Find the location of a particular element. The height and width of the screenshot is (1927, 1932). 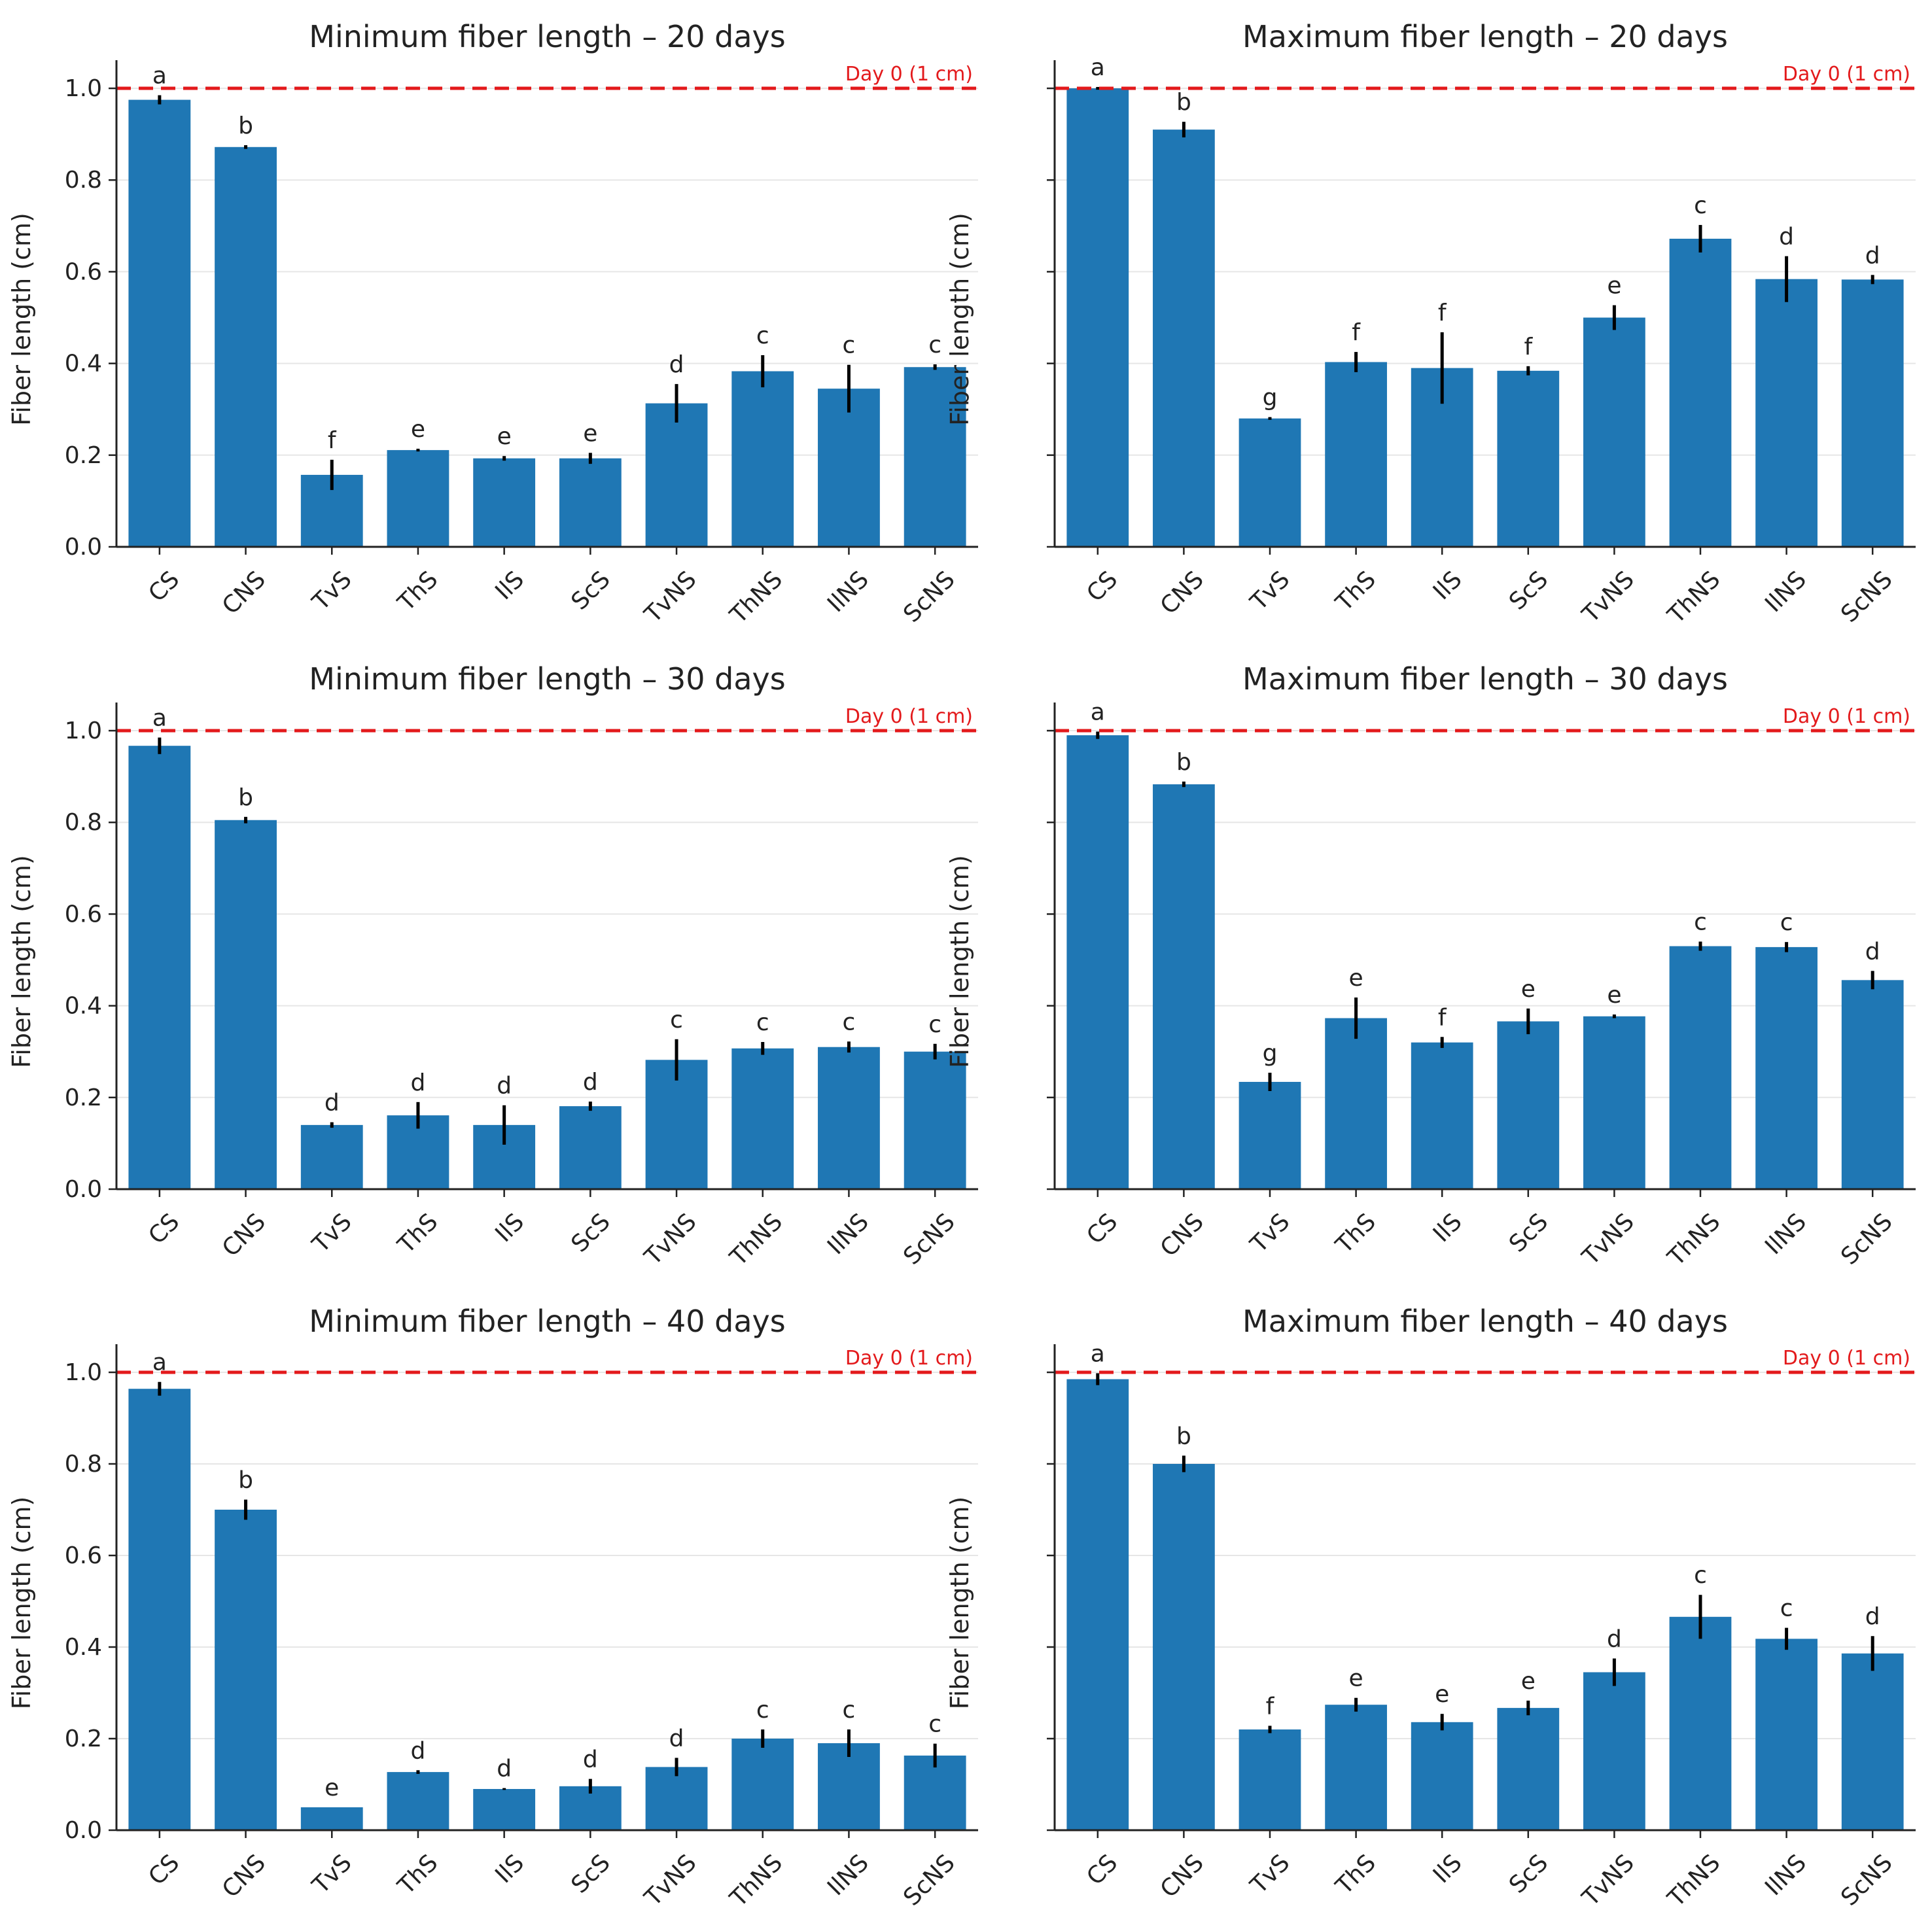

y-tick-label: 0.4 is located at coordinates (83, 1648).